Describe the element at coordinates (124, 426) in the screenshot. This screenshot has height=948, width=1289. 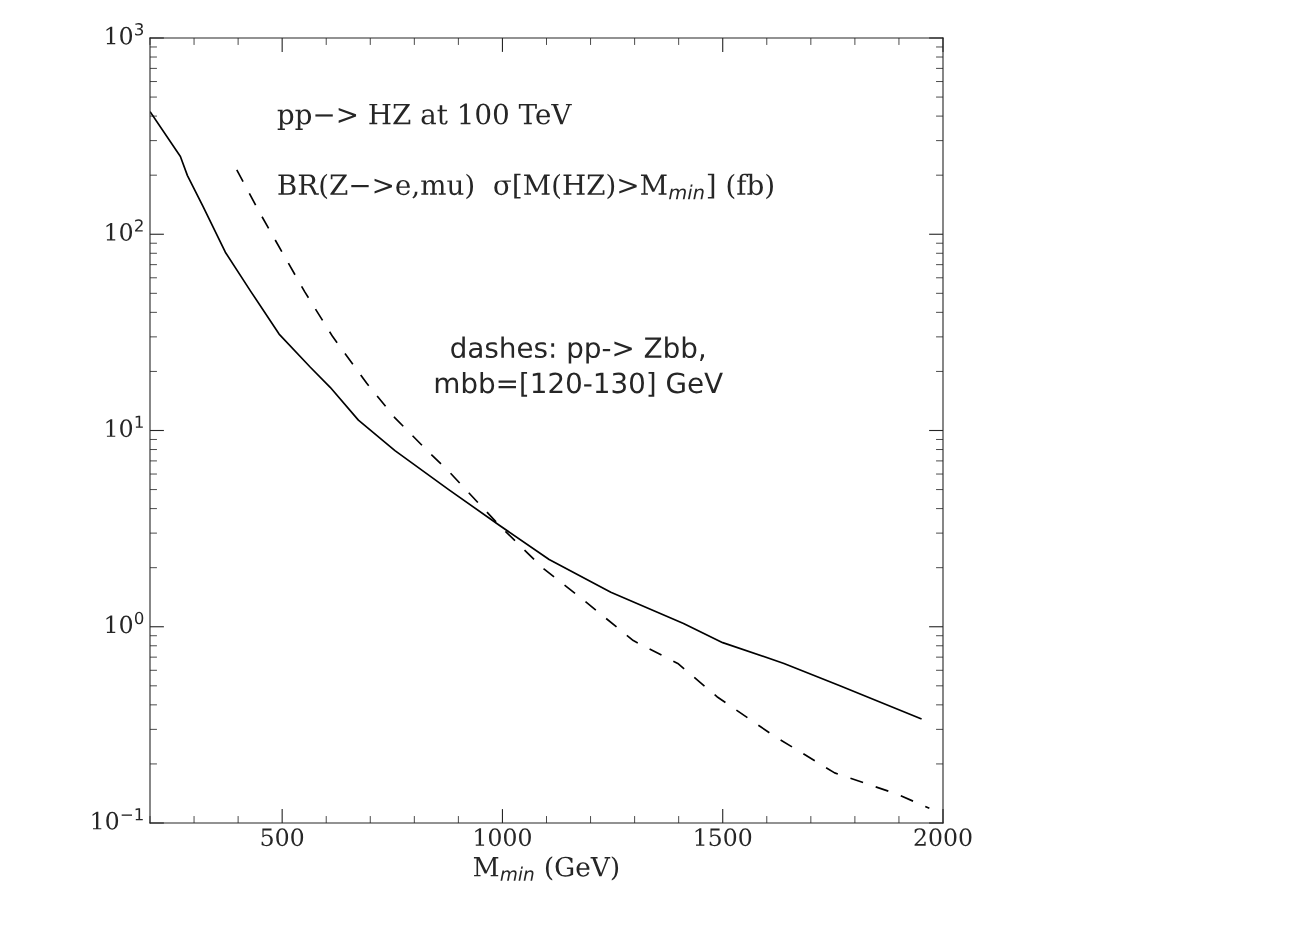
I see `y-tick-label: 10$^{1}$` at that location.